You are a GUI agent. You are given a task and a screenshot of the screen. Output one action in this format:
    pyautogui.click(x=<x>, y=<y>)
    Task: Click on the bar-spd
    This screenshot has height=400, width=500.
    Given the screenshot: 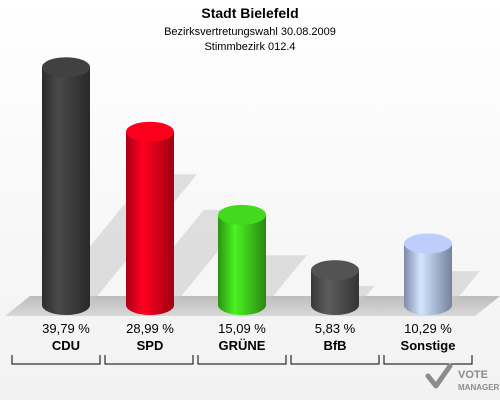 What is the action you would take?
    pyautogui.click(x=150, y=223)
    